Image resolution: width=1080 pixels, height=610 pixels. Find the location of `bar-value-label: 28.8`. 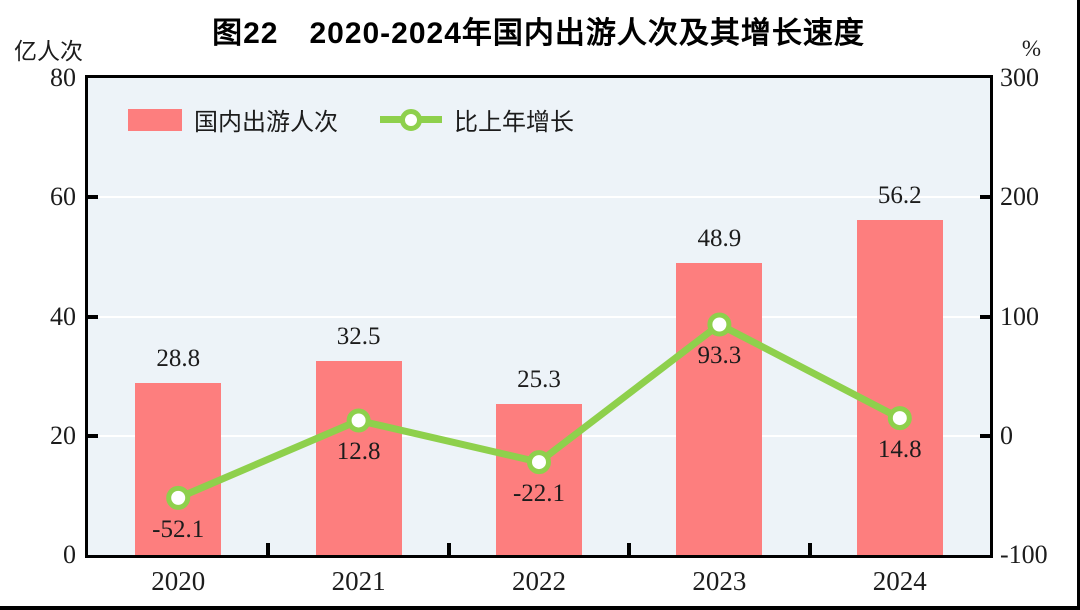

bar-value-label: 28.8 is located at coordinates (178, 359).